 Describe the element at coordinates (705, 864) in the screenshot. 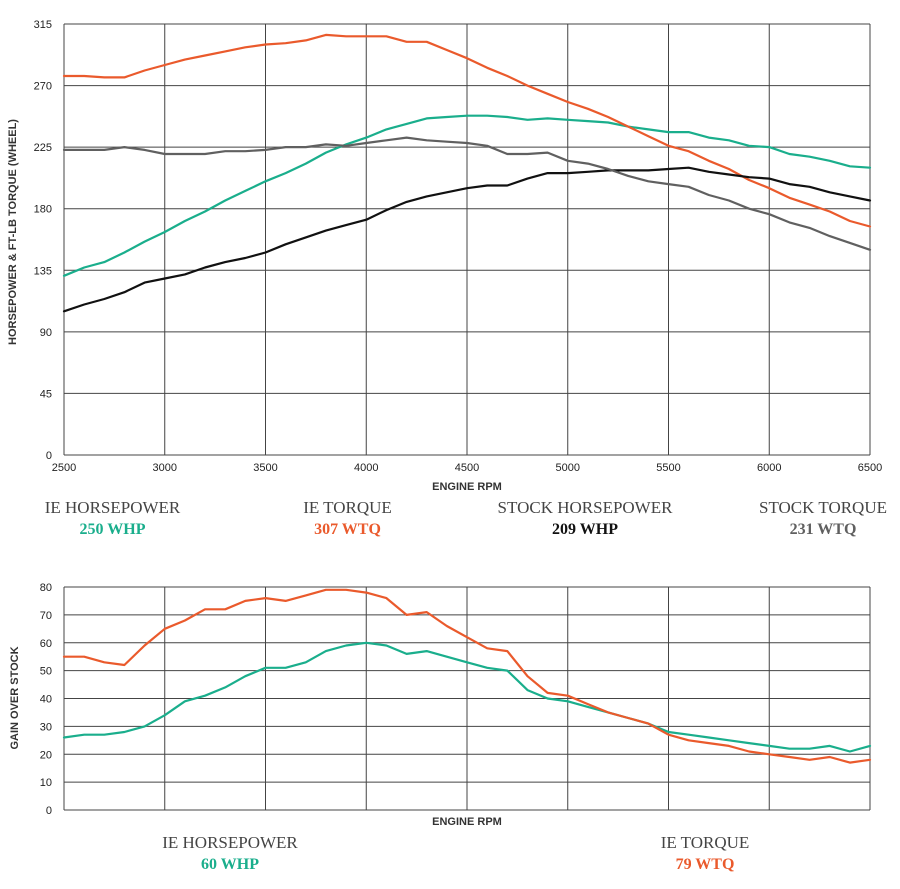

I see `legend-value: 79 WTQ` at that location.